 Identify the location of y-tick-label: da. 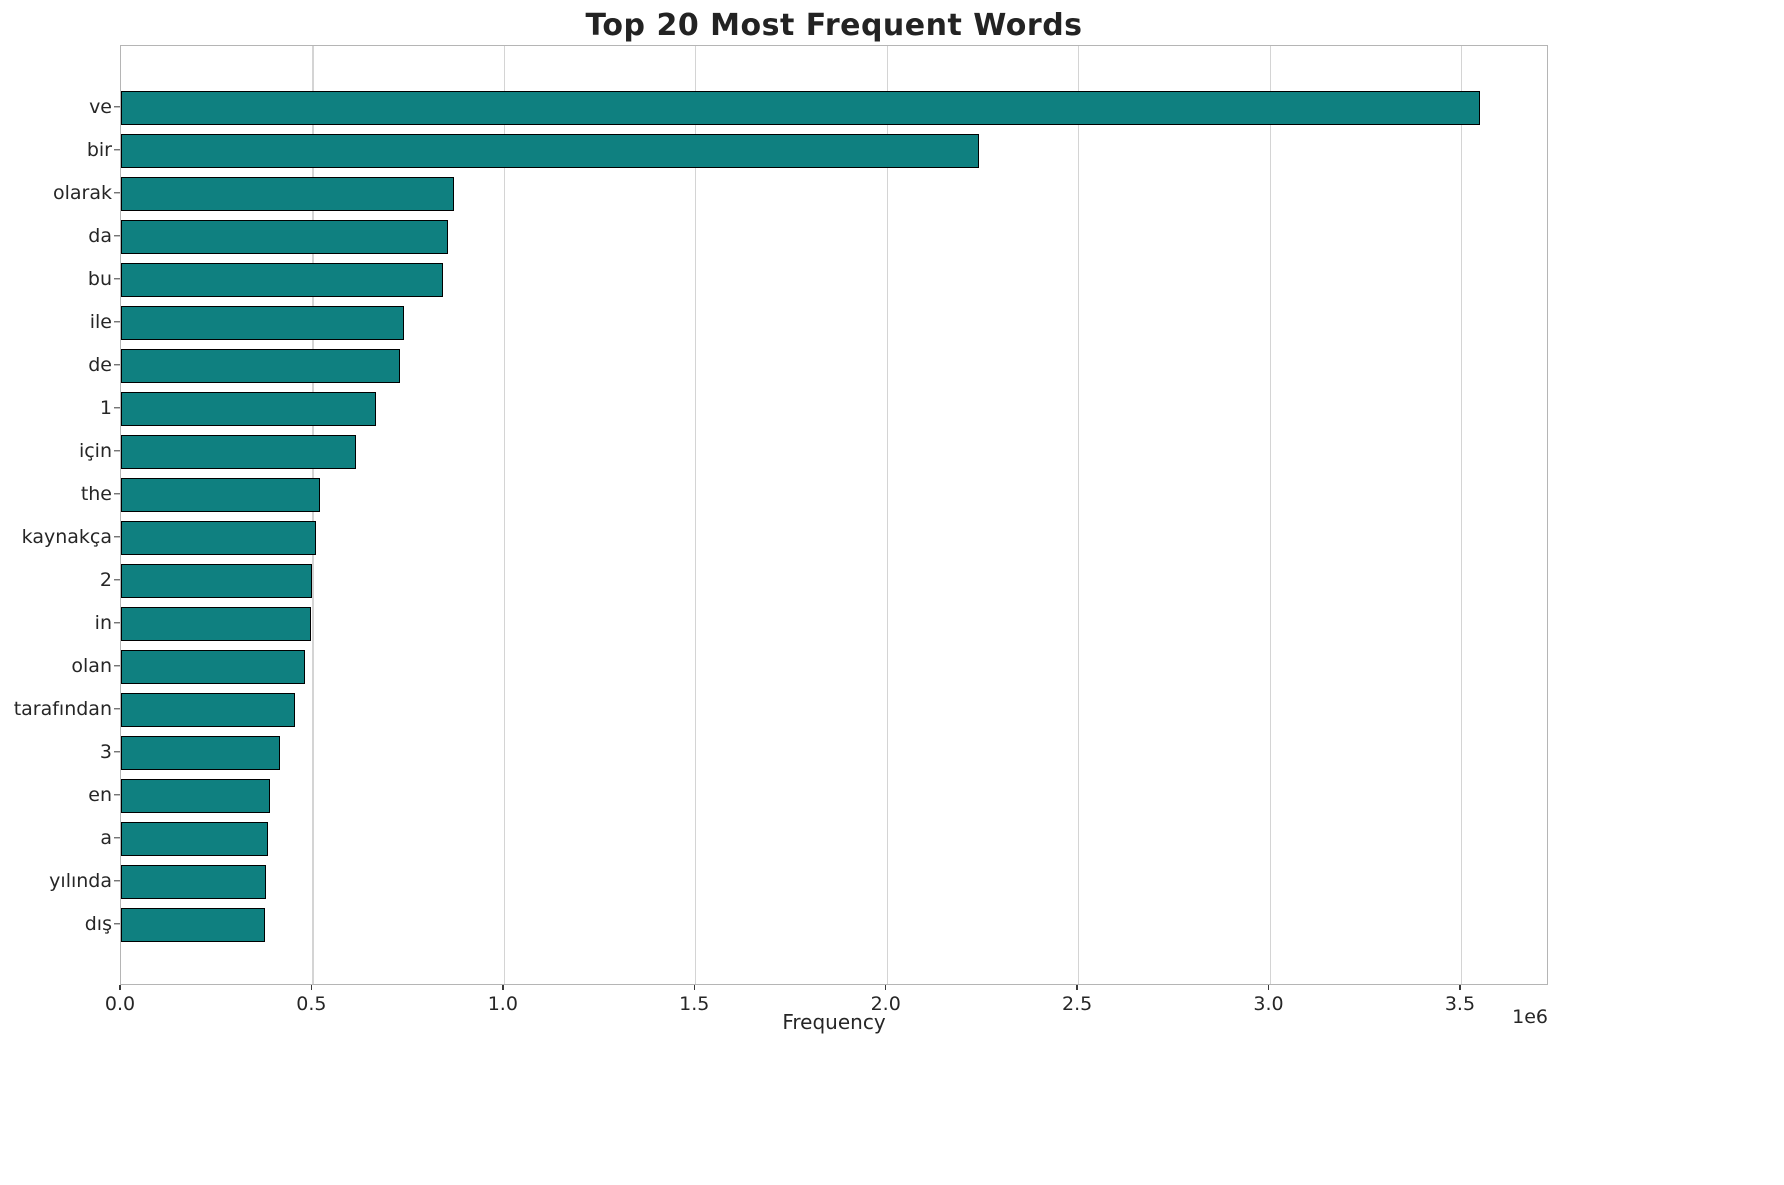
(100, 235).